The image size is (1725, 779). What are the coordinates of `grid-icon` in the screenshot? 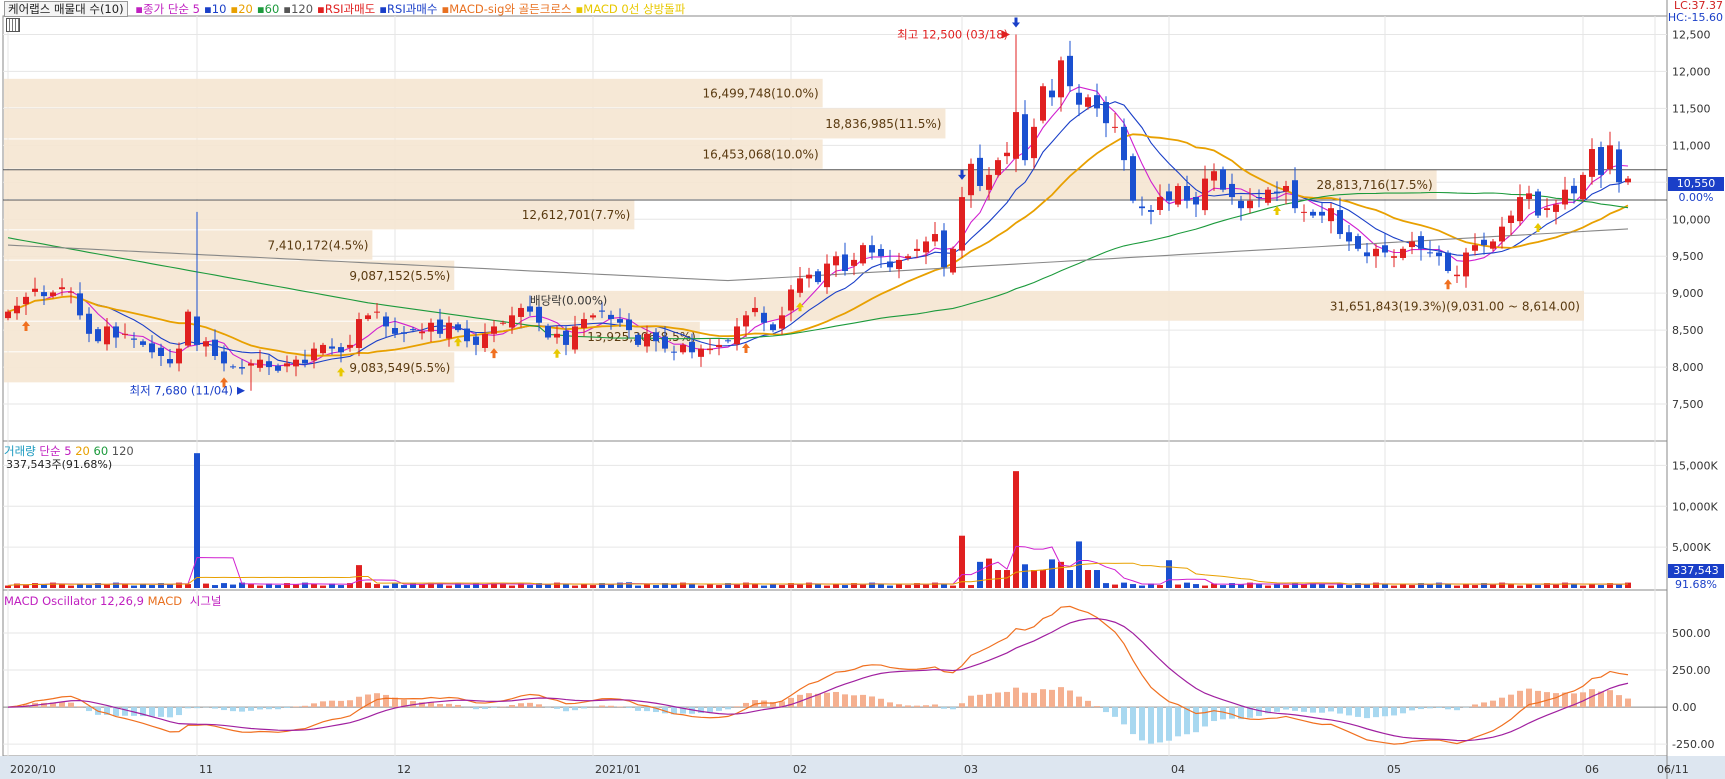 It's located at (13, 25).